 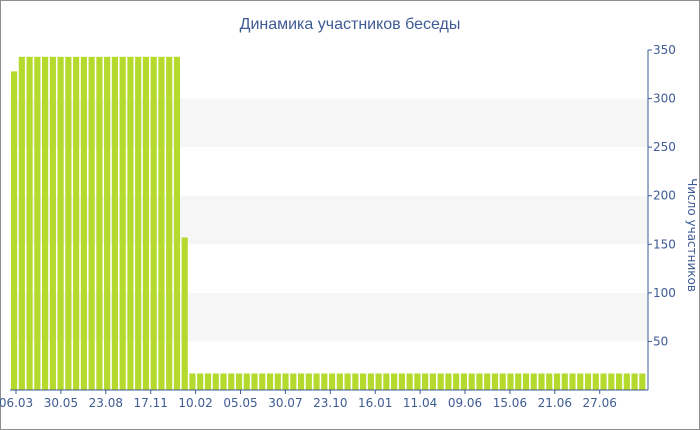 I want to click on x-tick-label: 23.10, so click(x=330, y=403).